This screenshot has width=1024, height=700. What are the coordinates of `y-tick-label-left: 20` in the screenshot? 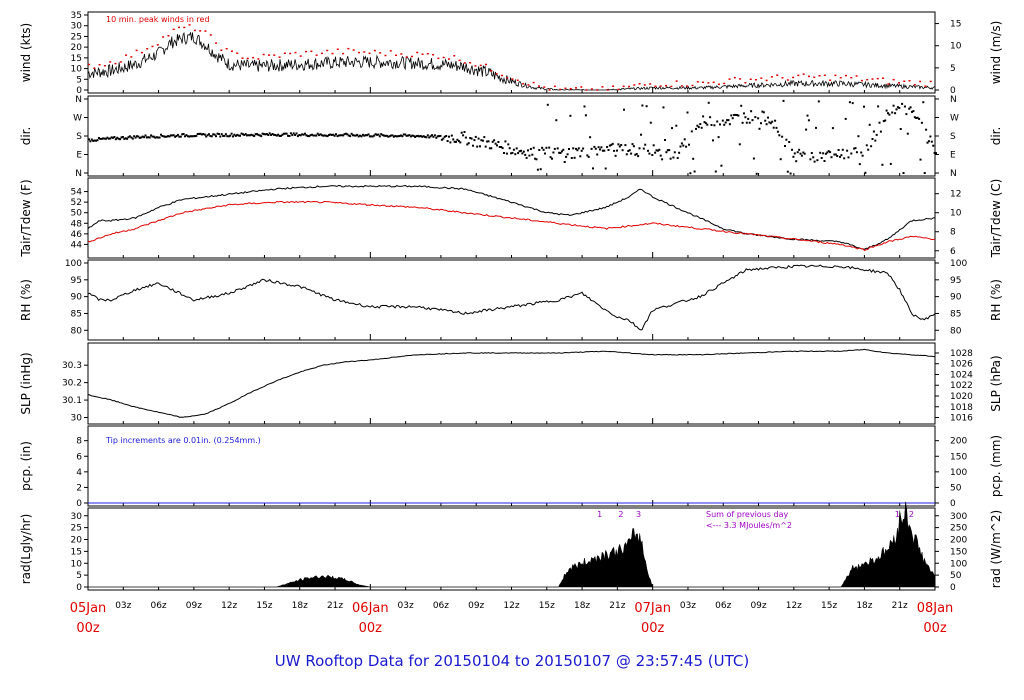 It's located at (77, 541).